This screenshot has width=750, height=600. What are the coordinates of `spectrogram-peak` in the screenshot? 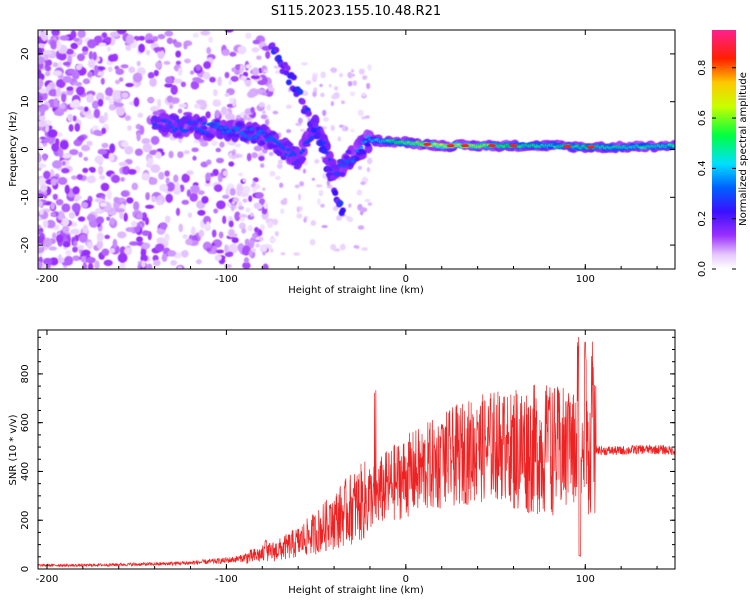 It's located at (567, 146).